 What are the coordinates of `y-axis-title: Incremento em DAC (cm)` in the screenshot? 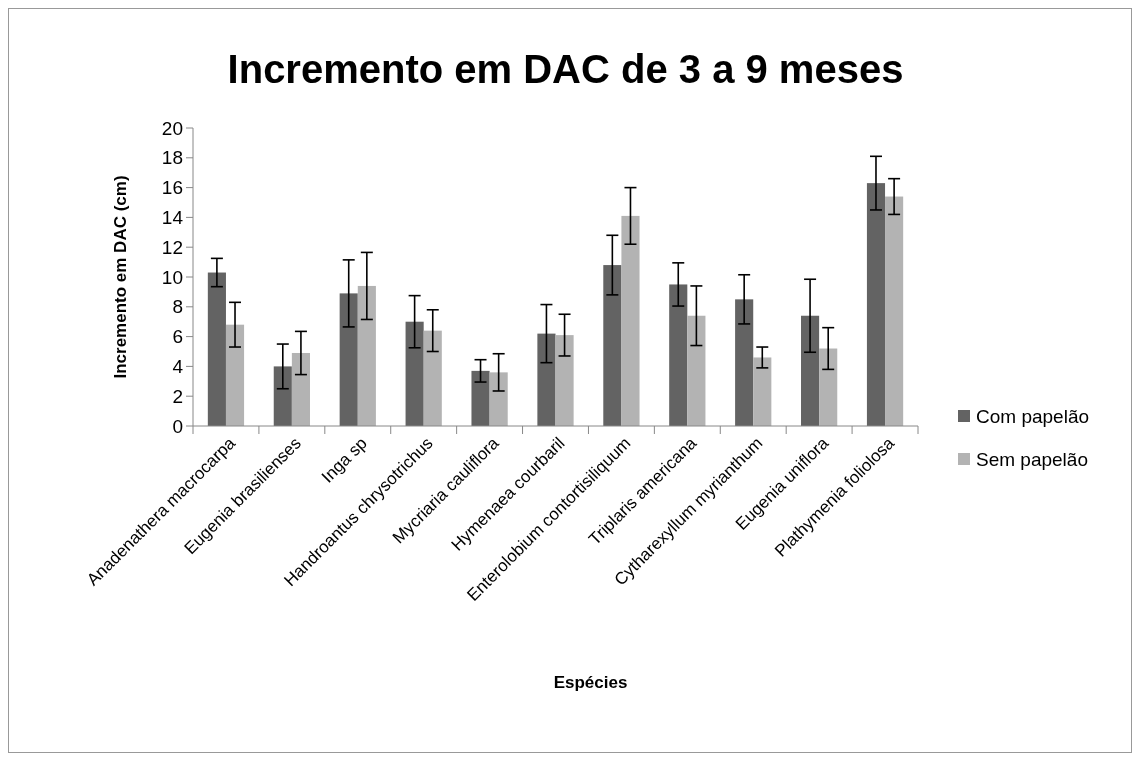 It's located at (120, 277).